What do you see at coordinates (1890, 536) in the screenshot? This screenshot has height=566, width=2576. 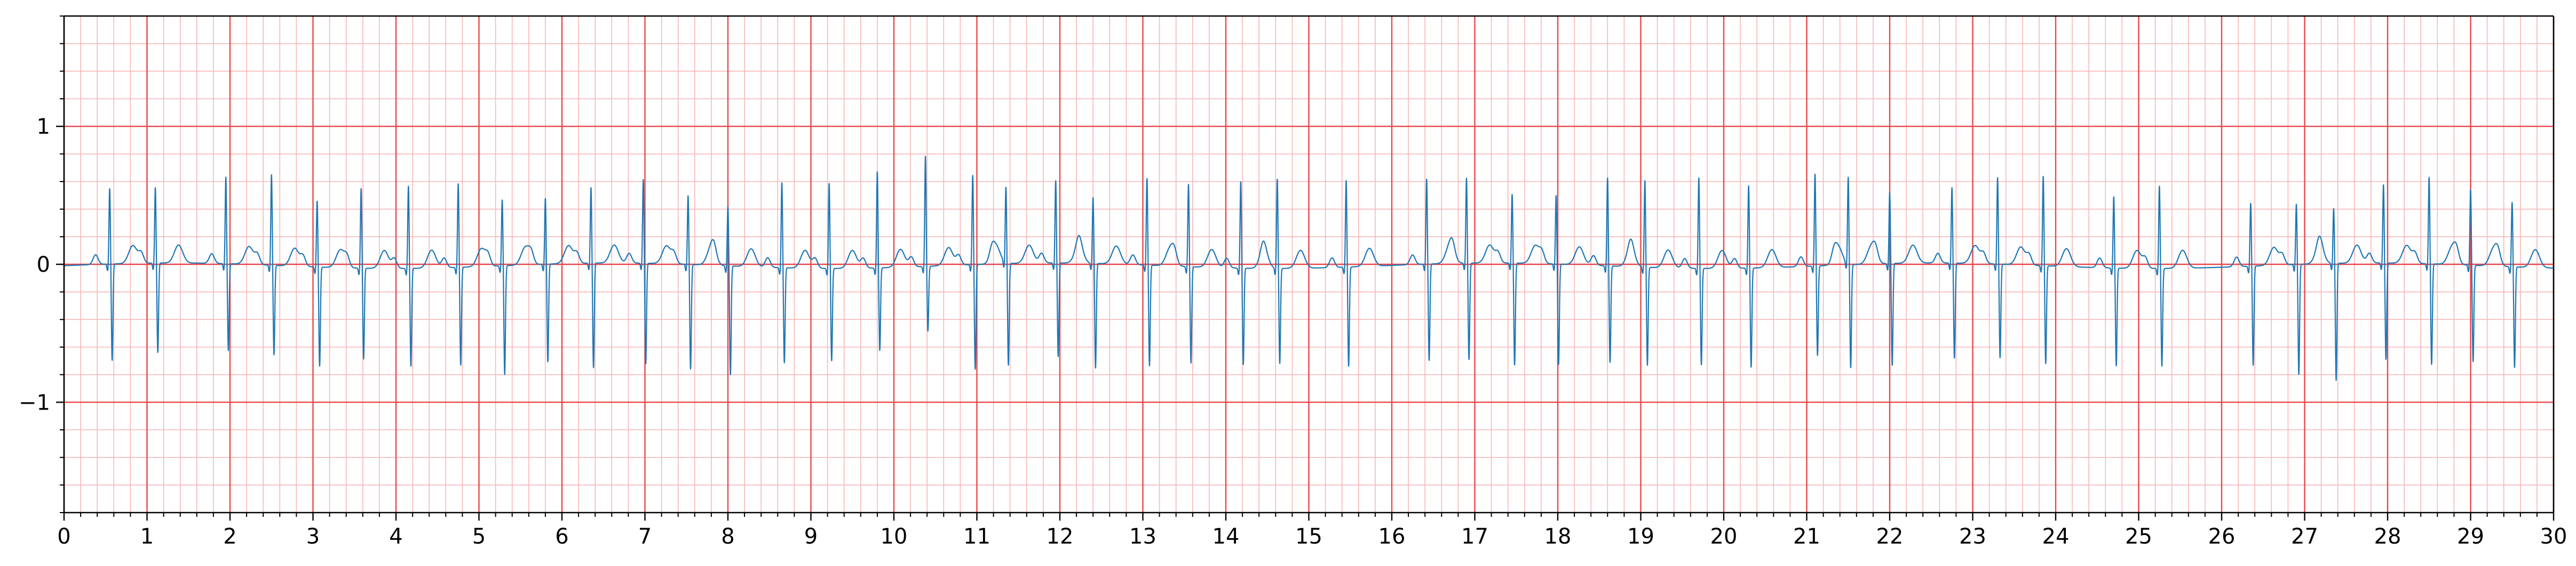 I see `x-tick-label: 22` at bounding box center [1890, 536].